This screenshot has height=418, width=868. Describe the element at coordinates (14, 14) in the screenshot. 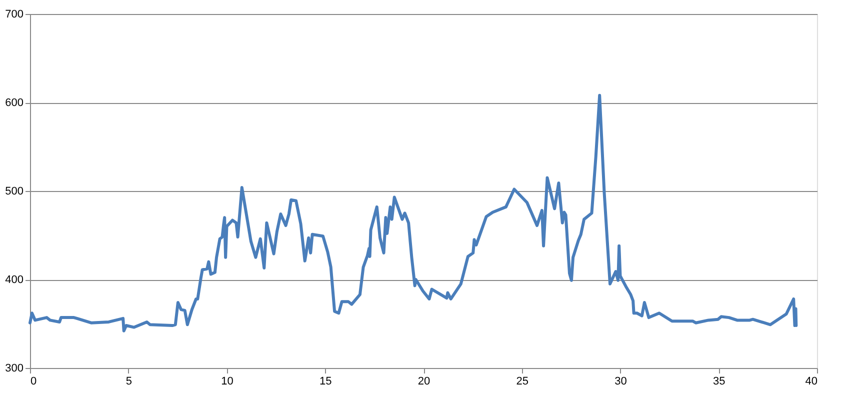

I see `y-tick-label: 700` at that location.